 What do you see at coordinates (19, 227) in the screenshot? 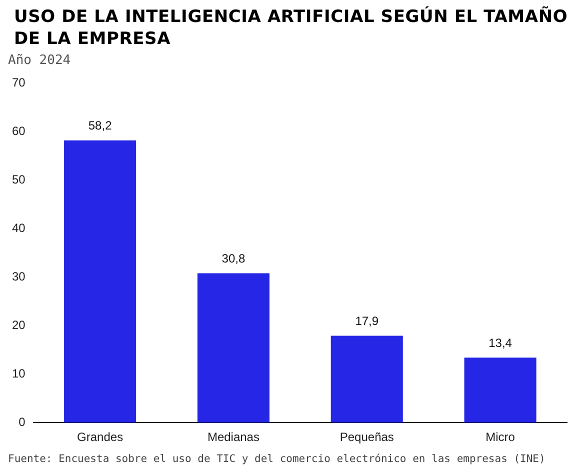
I see `y-tick-label: 40` at bounding box center [19, 227].